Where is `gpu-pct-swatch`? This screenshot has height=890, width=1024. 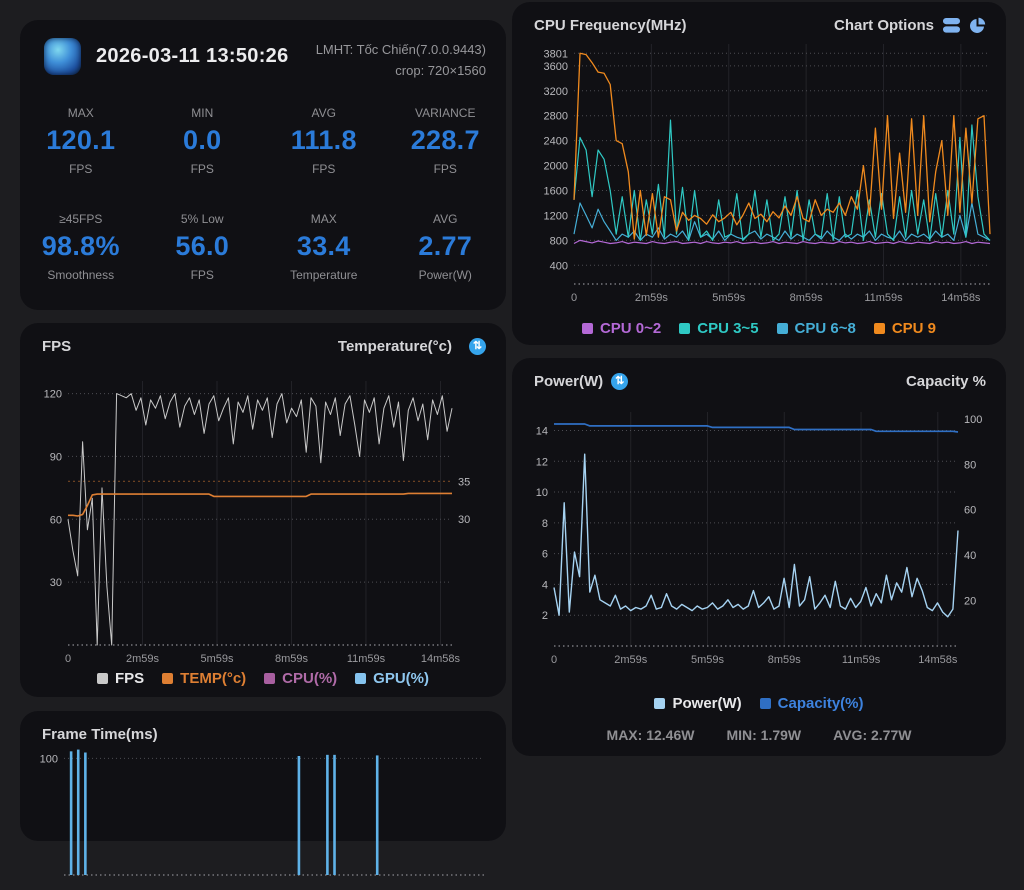
gpu-pct-swatch is located at coordinates (361, 678).